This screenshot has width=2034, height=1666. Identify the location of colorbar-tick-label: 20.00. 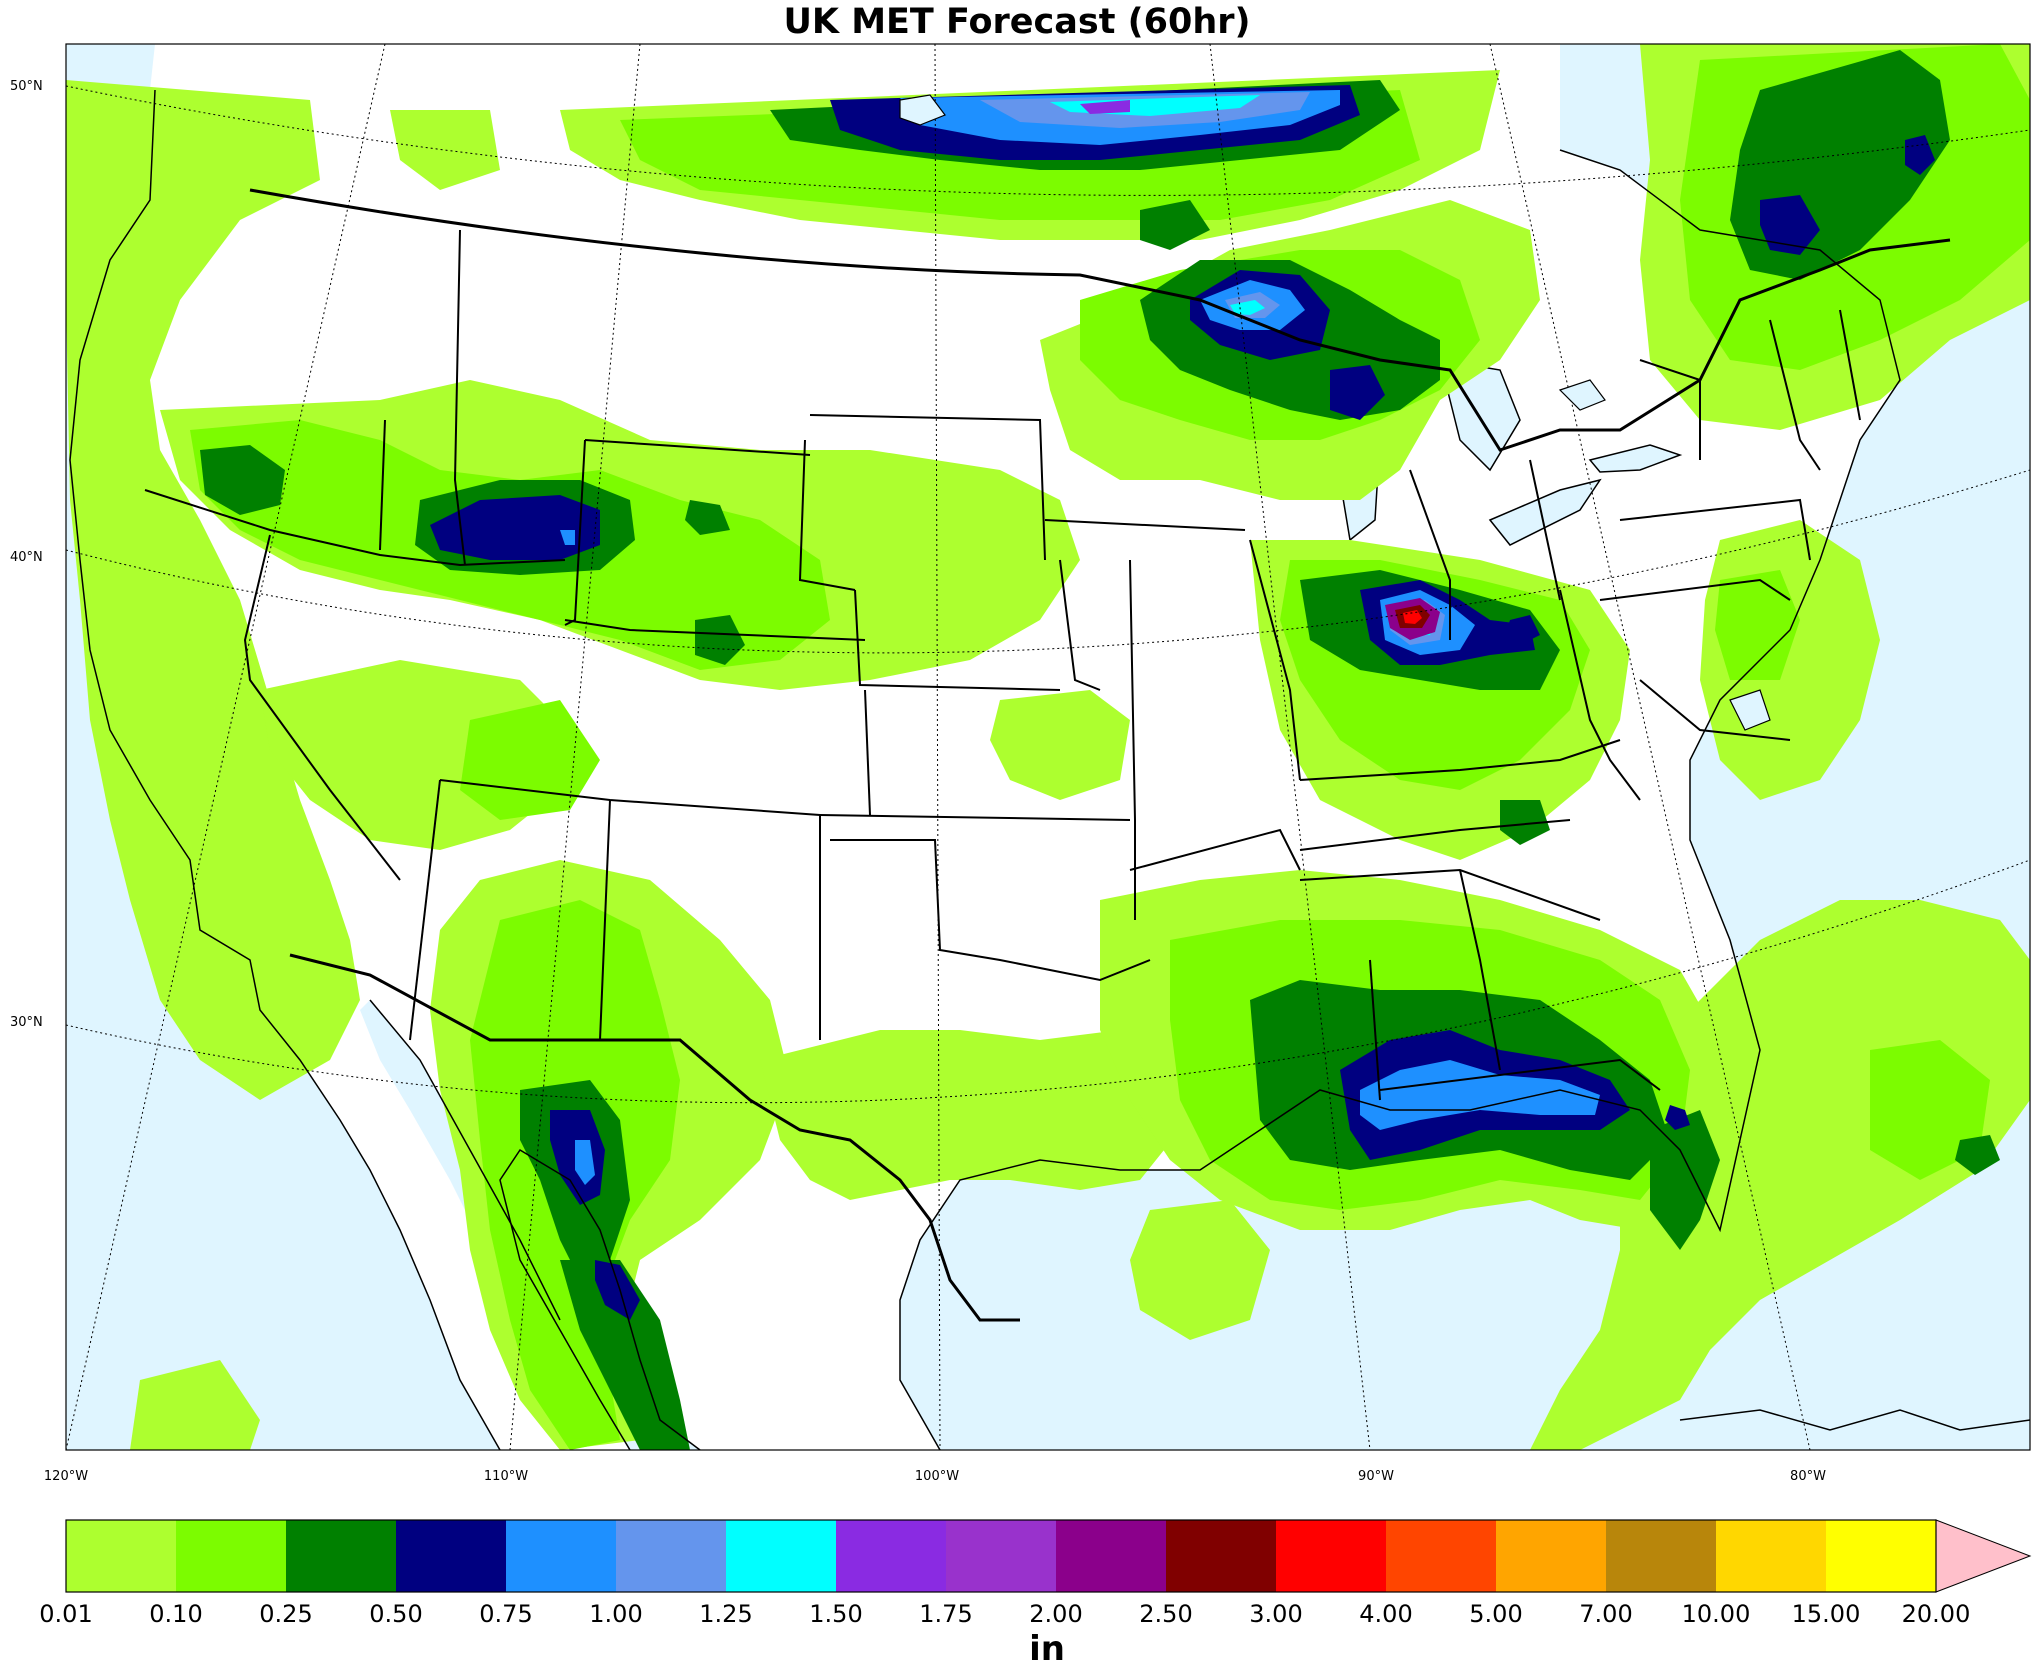
(1936, 1614).